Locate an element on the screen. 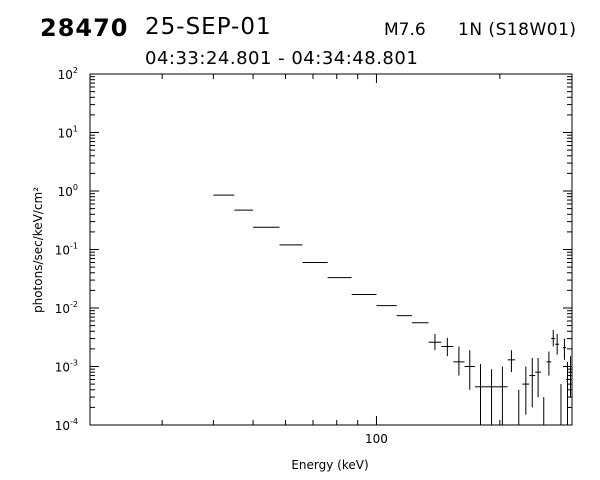 The image size is (600, 480). flare-location: 1N (S18W01) is located at coordinates (517, 30).